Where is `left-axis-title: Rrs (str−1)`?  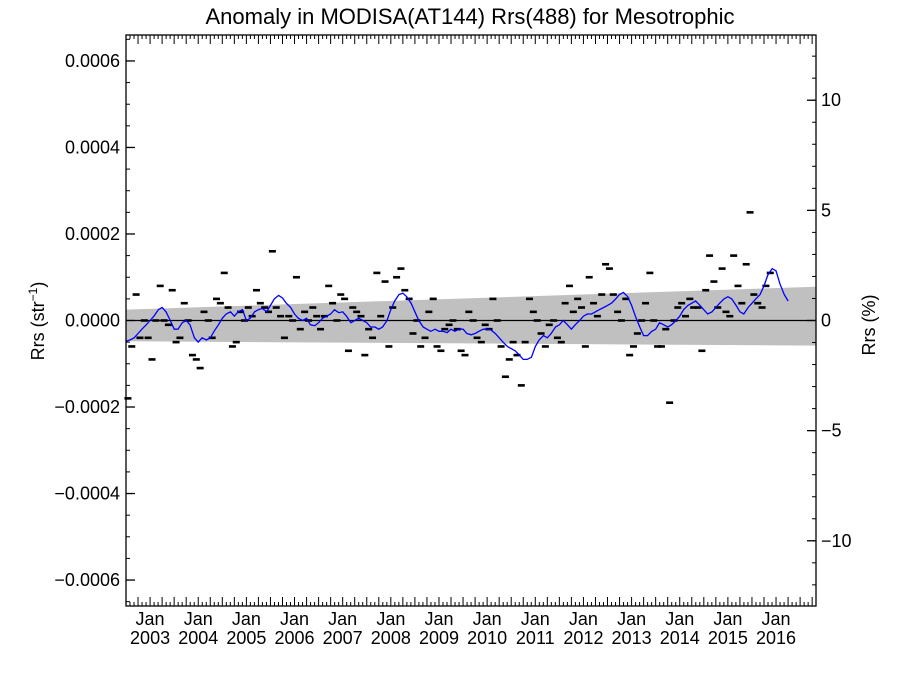
left-axis-title: Rrs (str−1) is located at coordinates (37, 321).